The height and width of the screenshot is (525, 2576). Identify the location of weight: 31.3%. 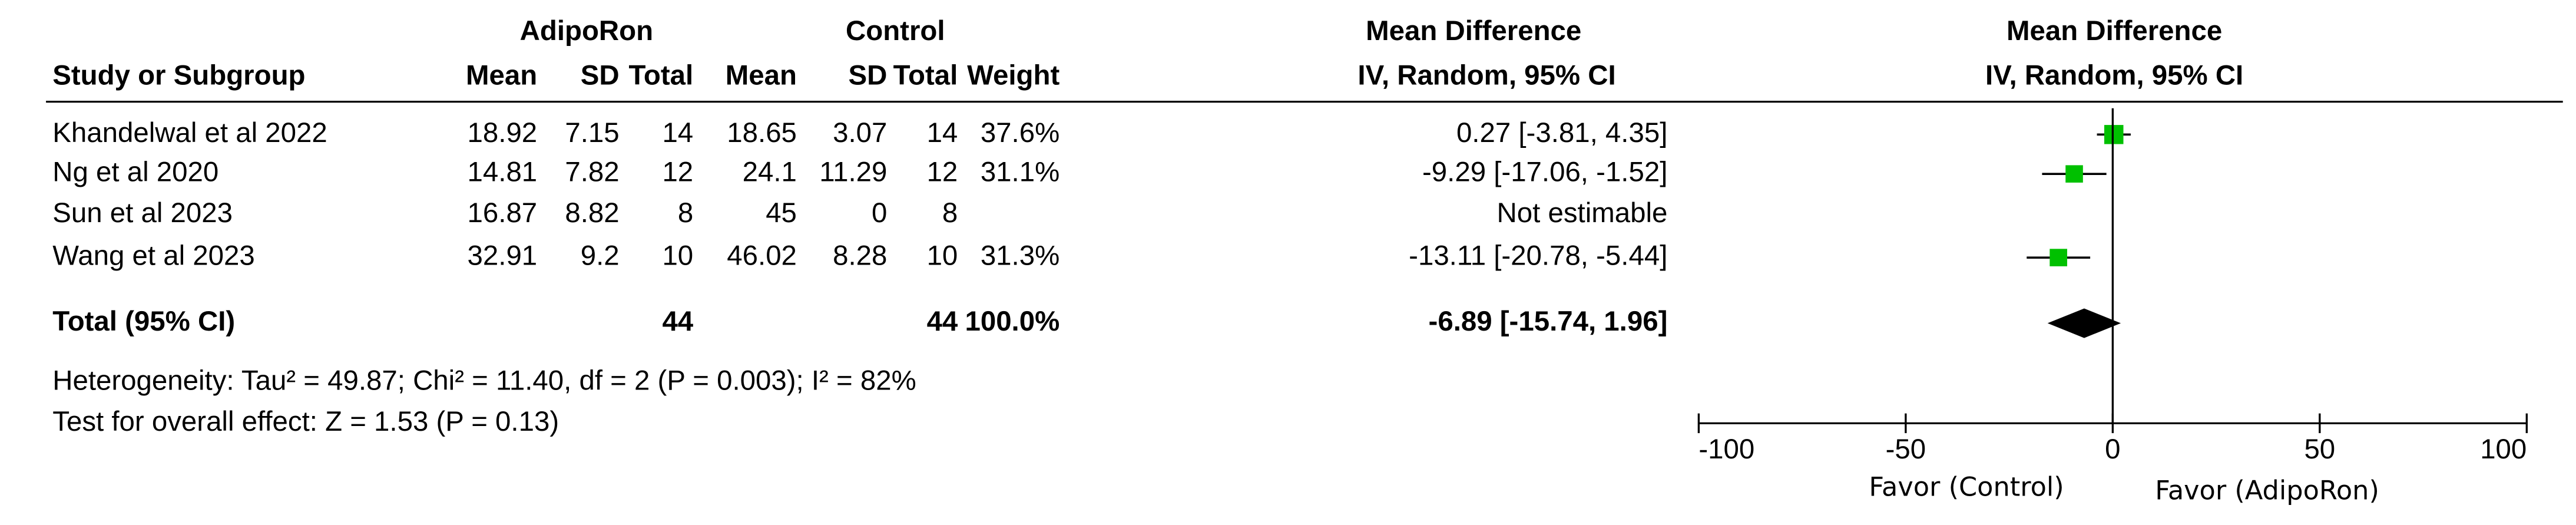
(1020, 256).